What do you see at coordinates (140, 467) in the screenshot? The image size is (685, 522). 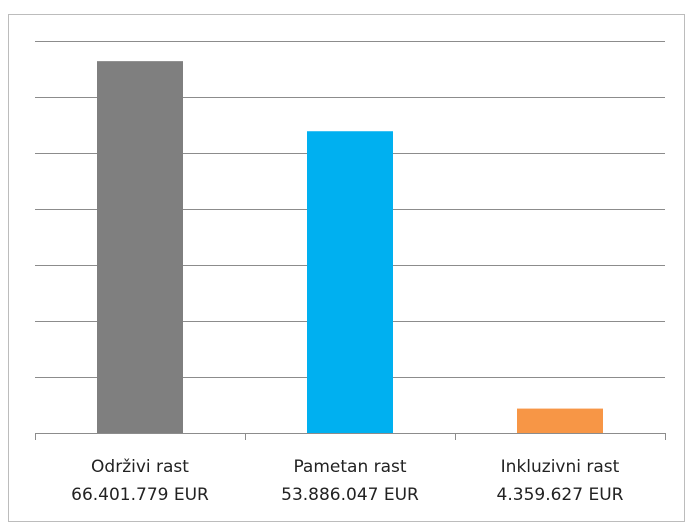 I see `x-tick-label: Održivi rast` at bounding box center [140, 467].